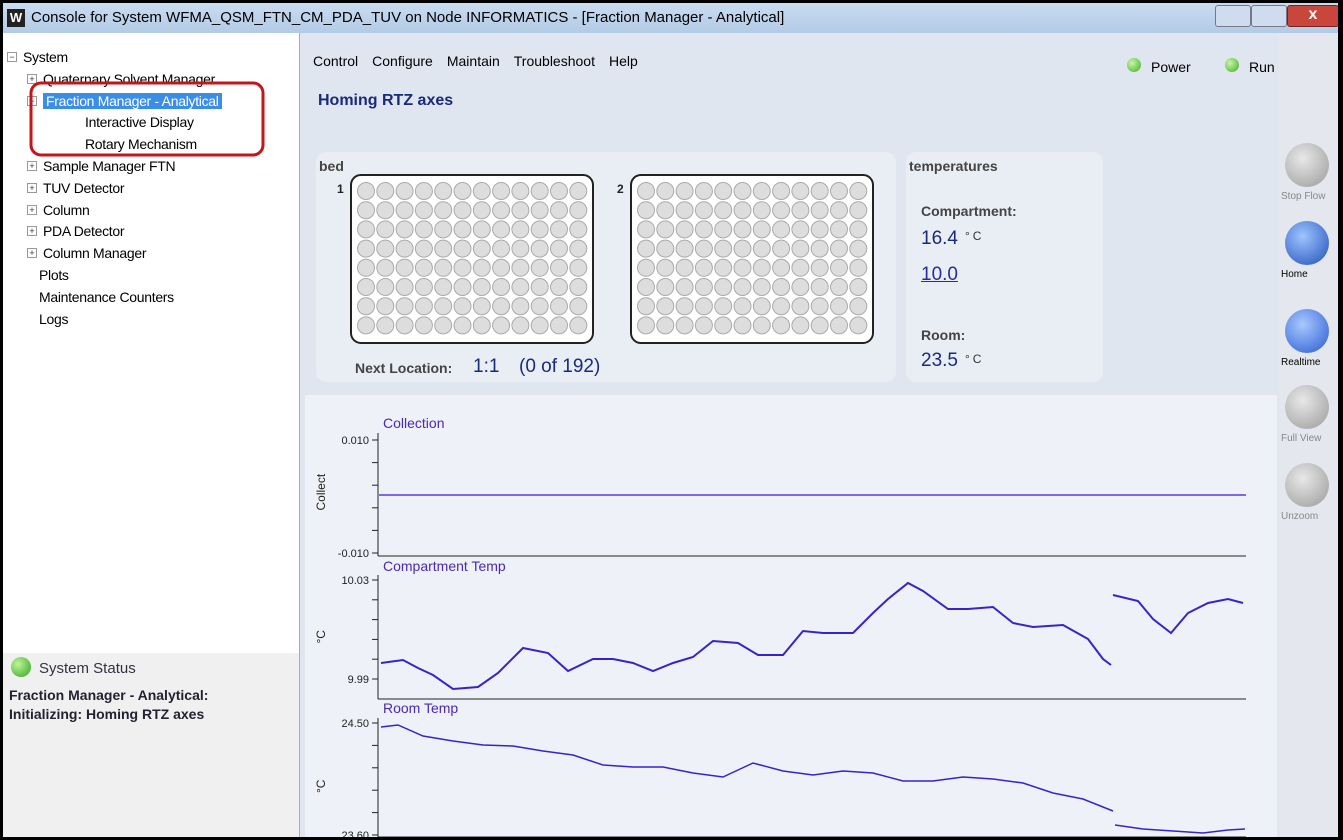 This screenshot has height=840, width=1343. Describe the element at coordinates (336, 61) in the screenshot. I see `menu-item: Control` at that location.